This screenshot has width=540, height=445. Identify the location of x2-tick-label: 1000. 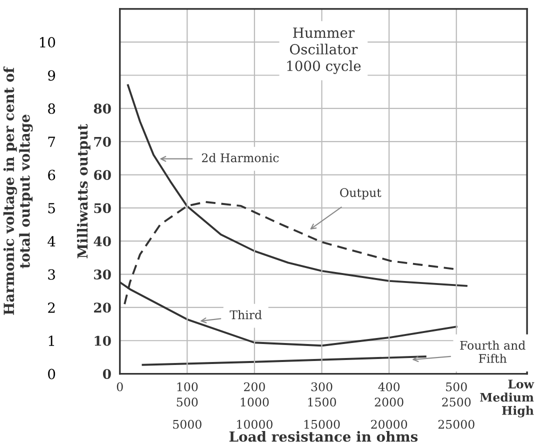
(254, 402).